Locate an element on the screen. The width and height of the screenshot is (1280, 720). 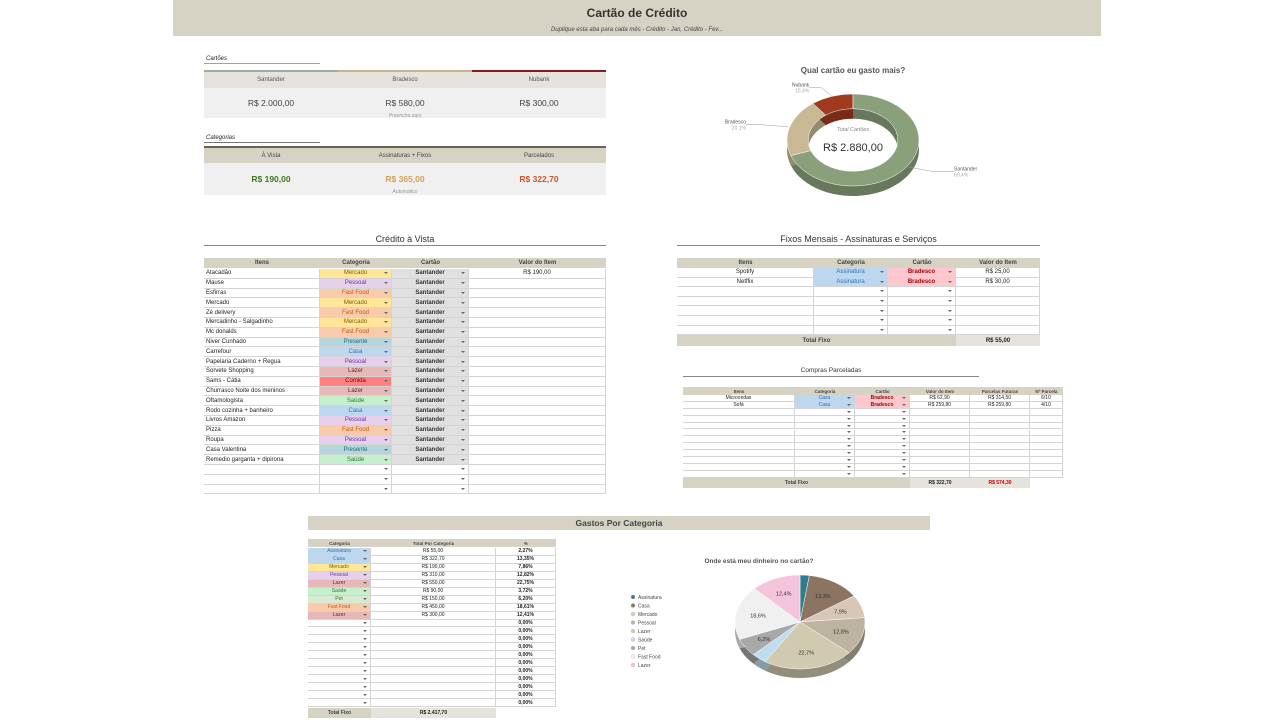
table-cell: Oftamologista is located at coordinates (262, 401).